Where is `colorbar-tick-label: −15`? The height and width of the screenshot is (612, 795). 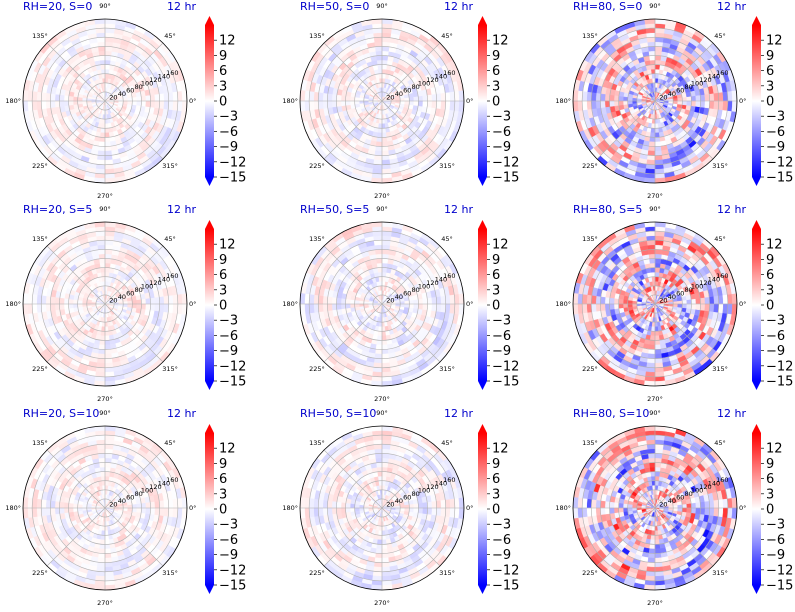
colorbar-tick-label: −15 is located at coordinates (779, 178).